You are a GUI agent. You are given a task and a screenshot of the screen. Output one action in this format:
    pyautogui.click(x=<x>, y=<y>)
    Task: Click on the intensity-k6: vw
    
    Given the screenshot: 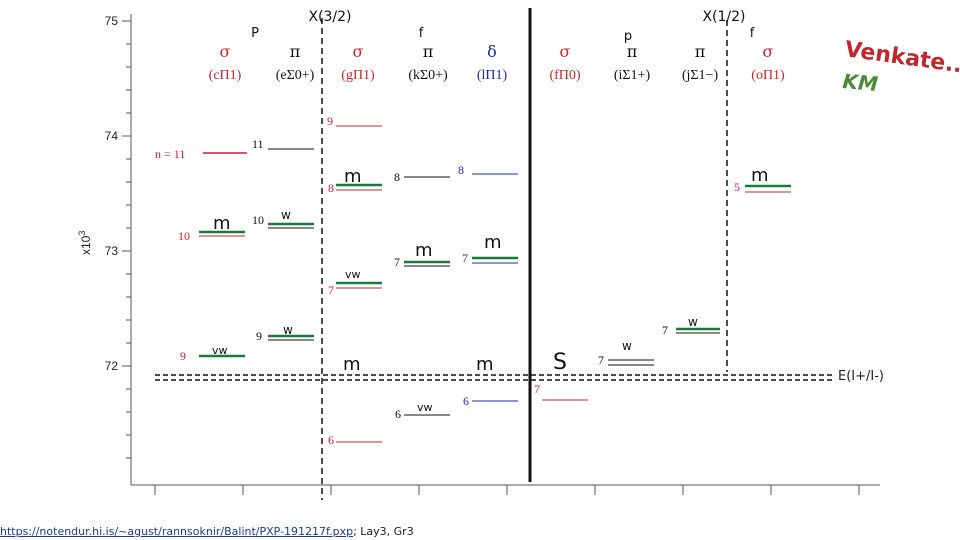 What is the action you would take?
    pyautogui.click(x=425, y=407)
    